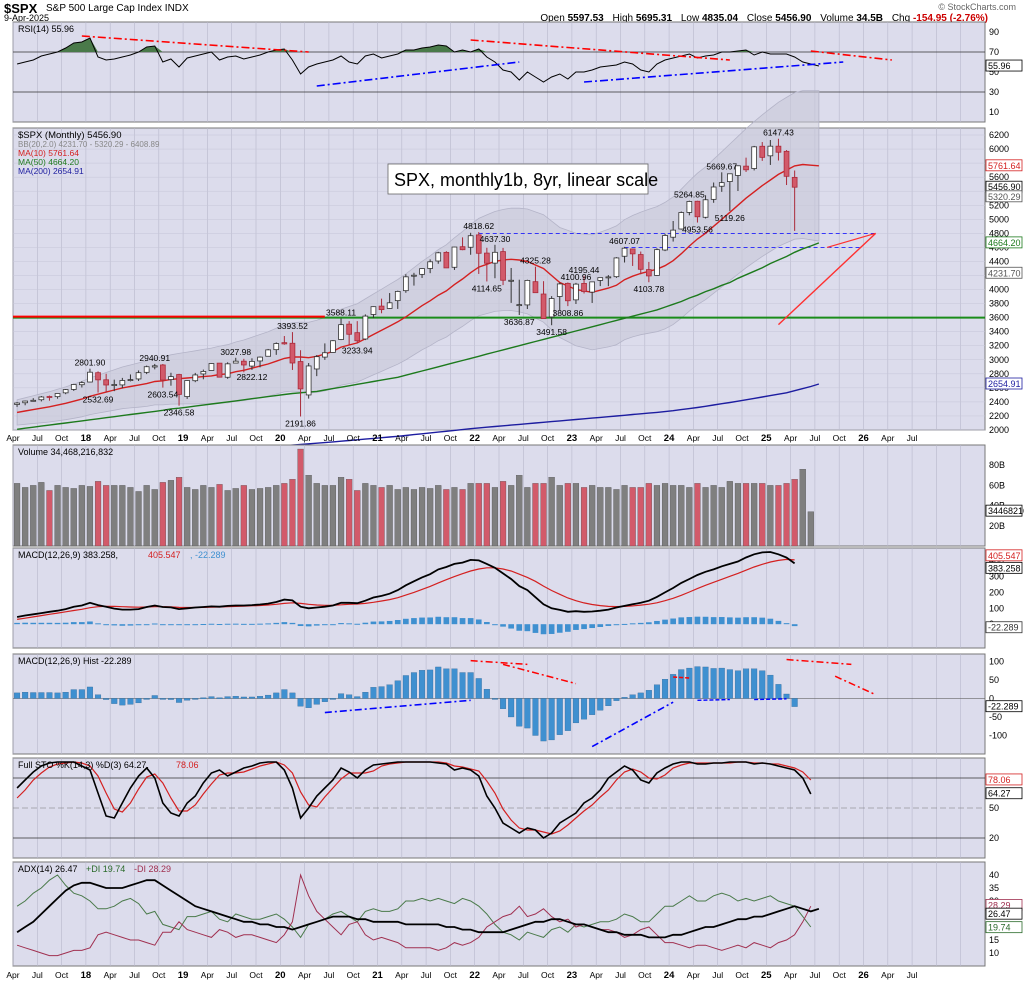 This screenshot has width=1024, height=983. What do you see at coordinates (162, 395) in the screenshot?
I see `price-annotation: 2603.54` at bounding box center [162, 395].